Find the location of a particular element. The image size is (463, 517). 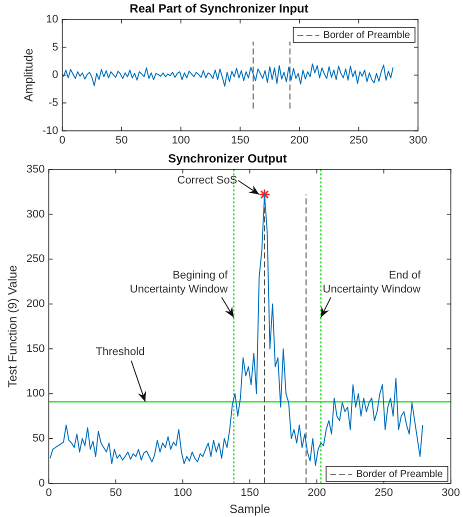

annotation: Threshold is located at coordinates (120, 352).